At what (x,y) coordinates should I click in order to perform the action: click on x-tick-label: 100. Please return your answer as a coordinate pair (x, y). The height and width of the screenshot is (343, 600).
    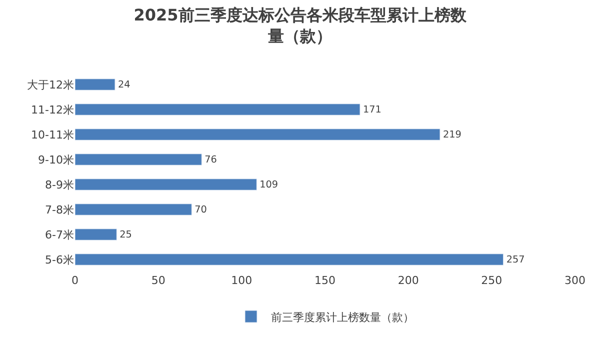
    Looking at the image, I should click on (241, 280).